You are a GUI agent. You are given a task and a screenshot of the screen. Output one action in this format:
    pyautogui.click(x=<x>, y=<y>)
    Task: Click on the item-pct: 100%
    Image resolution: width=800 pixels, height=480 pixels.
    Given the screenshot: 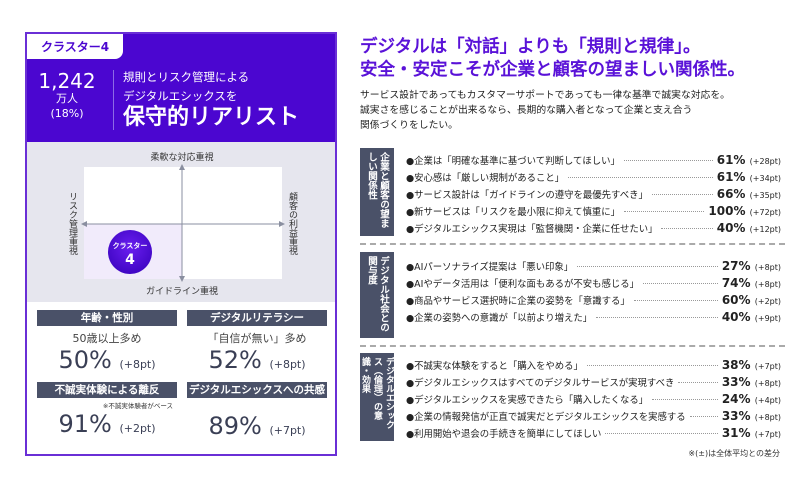 What is the action you would take?
    pyautogui.click(x=727, y=211)
    